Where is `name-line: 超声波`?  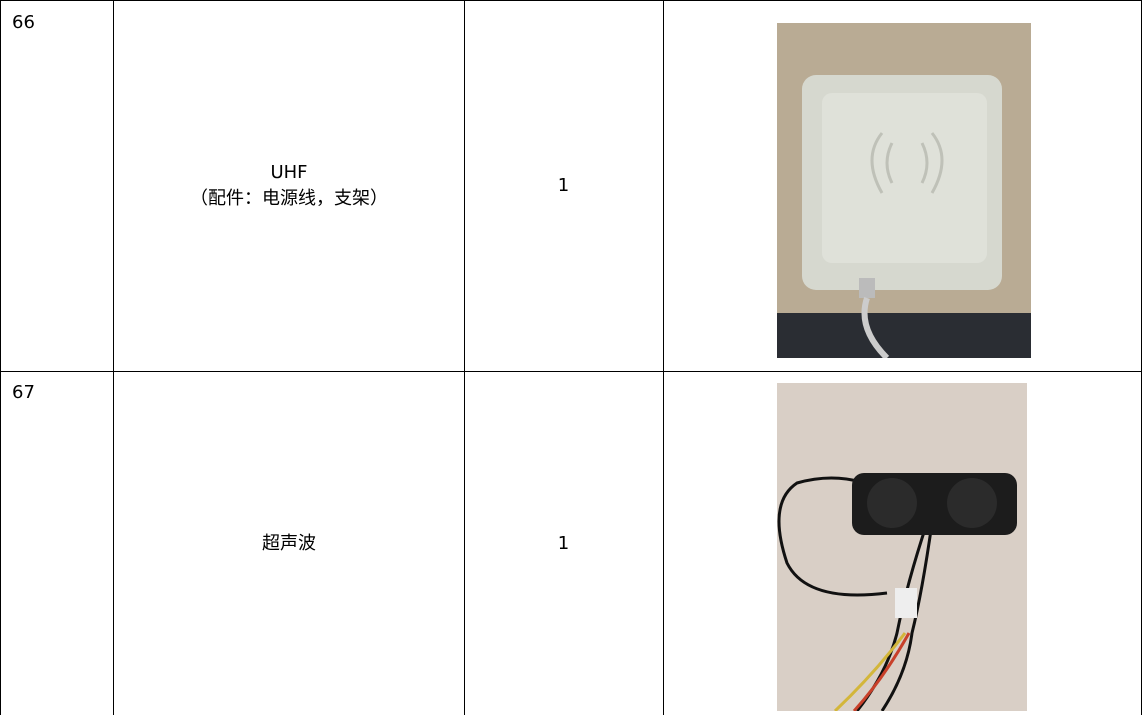 name-line: 超声波 is located at coordinates (289, 543).